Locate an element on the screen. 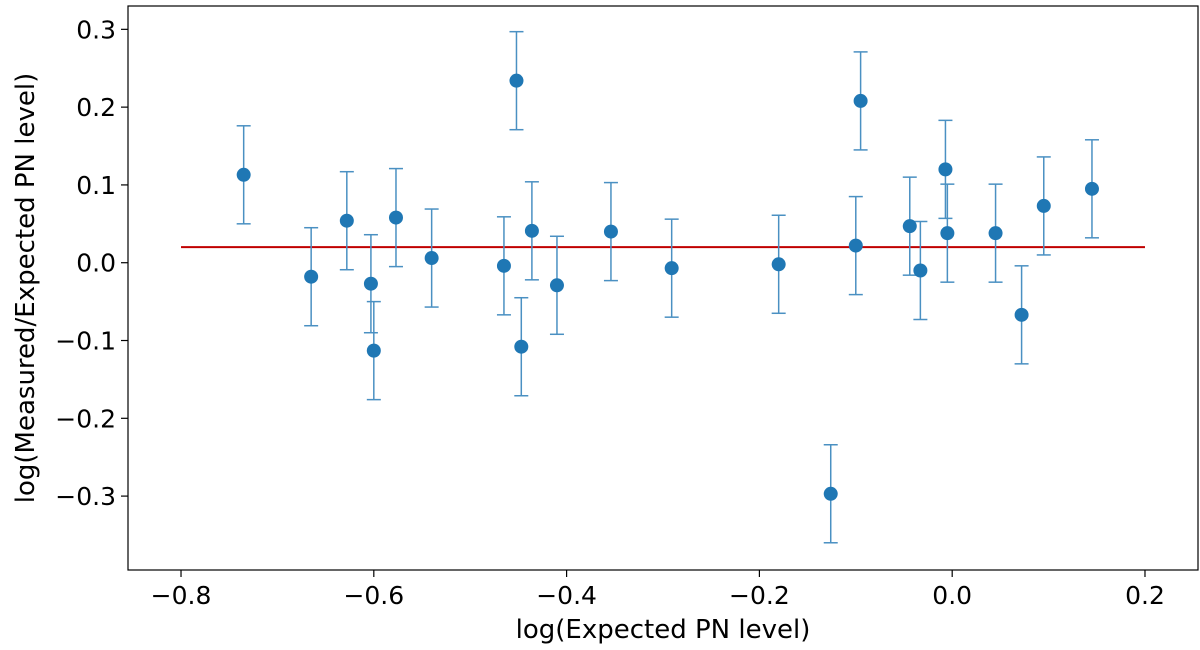  x-tick-label: −0.8 is located at coordinates (181, 595).